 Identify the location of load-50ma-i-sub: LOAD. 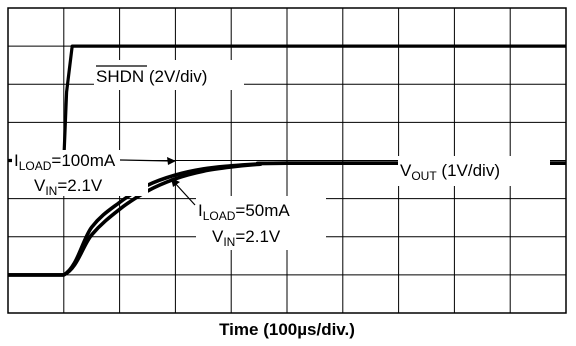
(219, 216).